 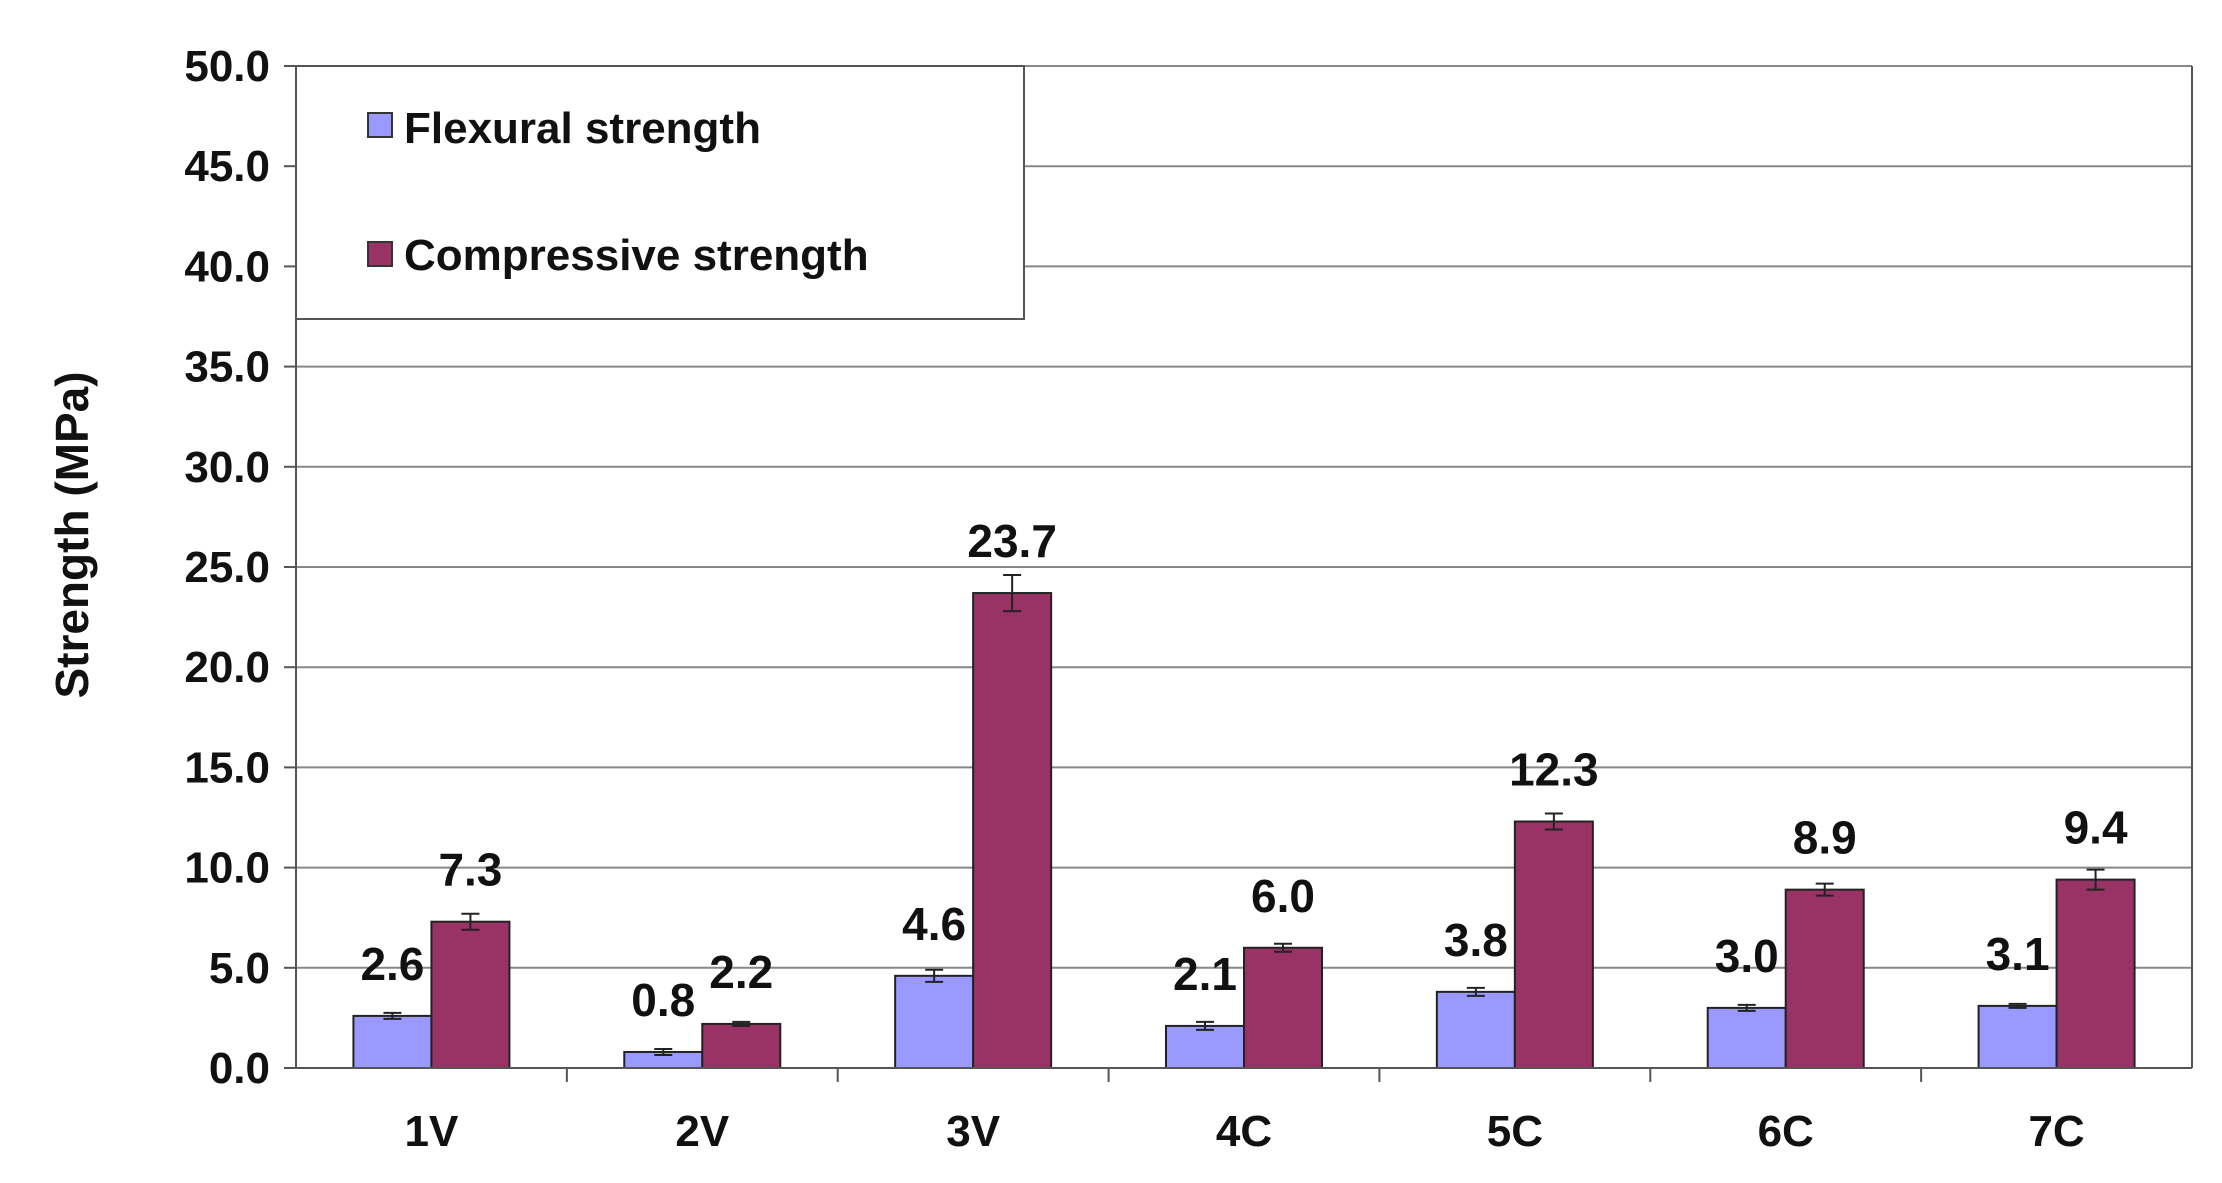 What do you see at coordinates (1786, 1131) in the screenshot?
I see `x-tick-label: 6C` at bounding box center [1786, 1131].